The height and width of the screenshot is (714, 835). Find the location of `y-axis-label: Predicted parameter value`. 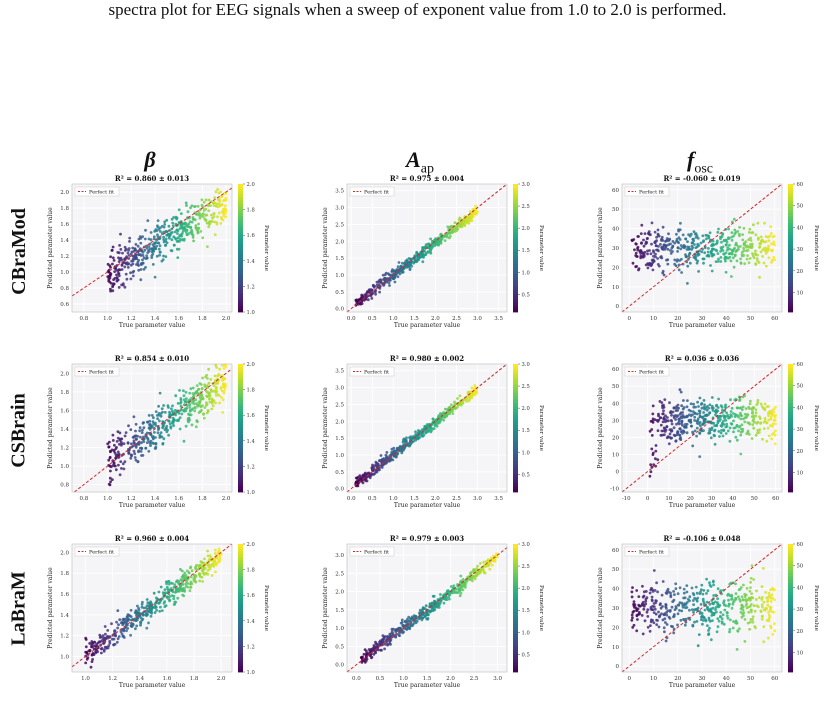

y-axis-label: Predicted parameter value is located at coordinates (600, 248).